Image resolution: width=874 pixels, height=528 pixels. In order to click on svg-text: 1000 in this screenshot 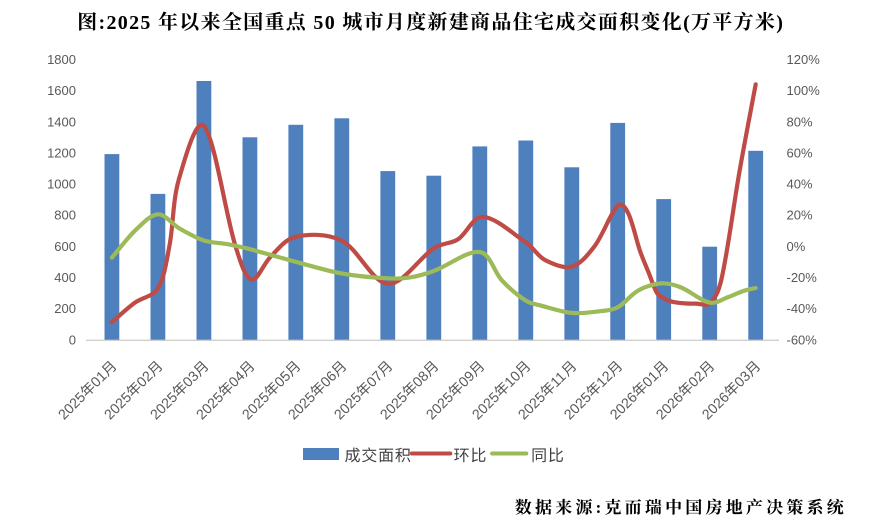, I will do `click(61, 184)`.